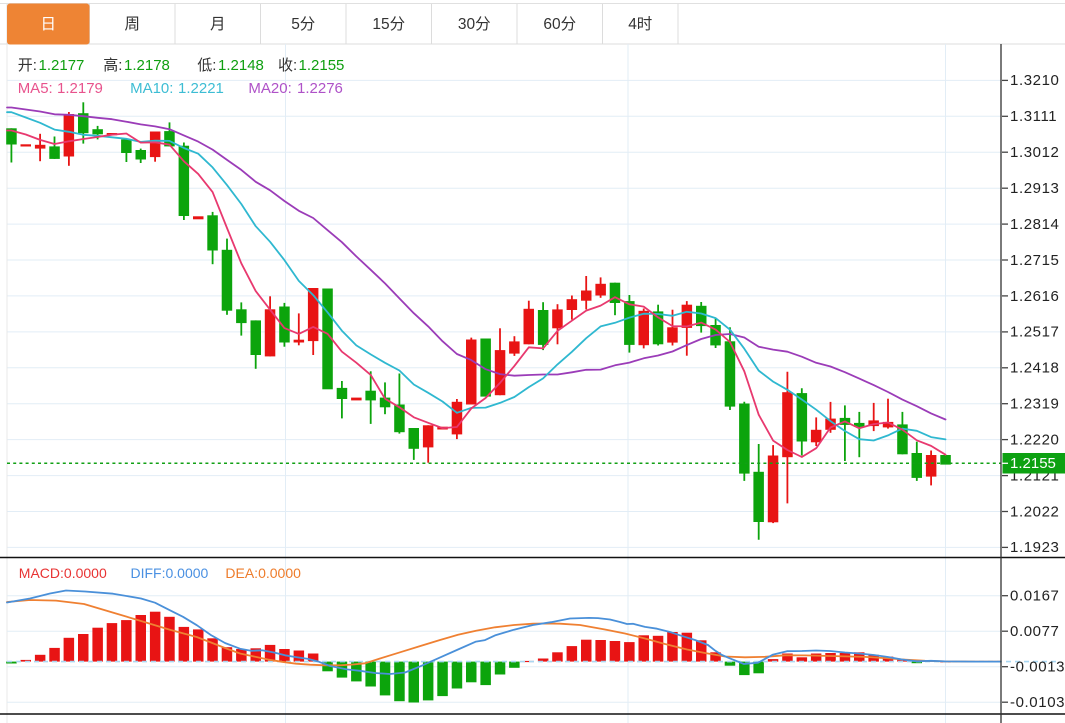 Image resolution: width=1065 pixels, height=723 pixels. I want to click on svg-text: 1.2715, so click(1034, 260).